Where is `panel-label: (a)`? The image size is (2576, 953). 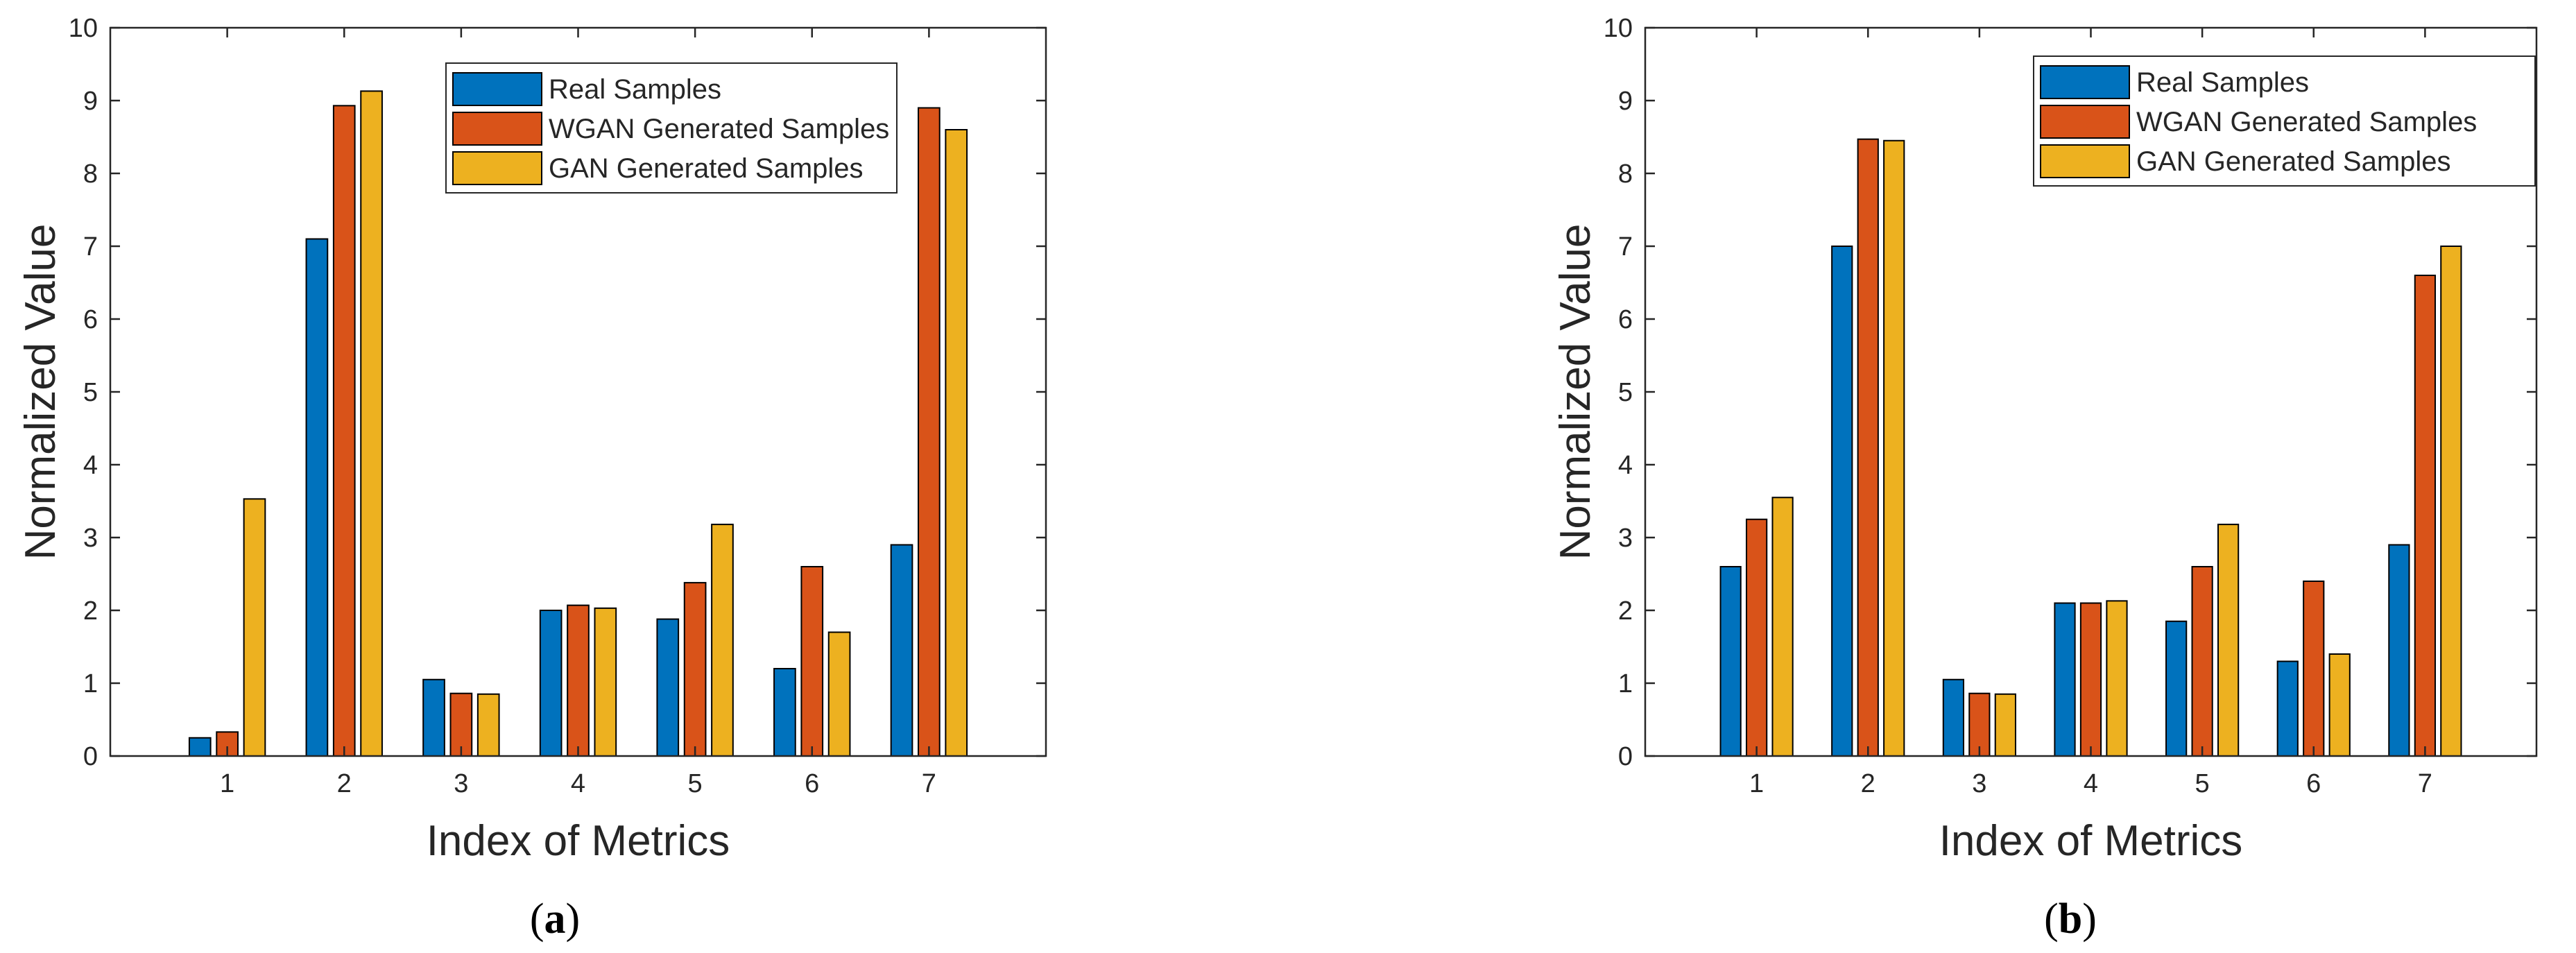
panel-label: (a) is located at coordinates (555, 919).